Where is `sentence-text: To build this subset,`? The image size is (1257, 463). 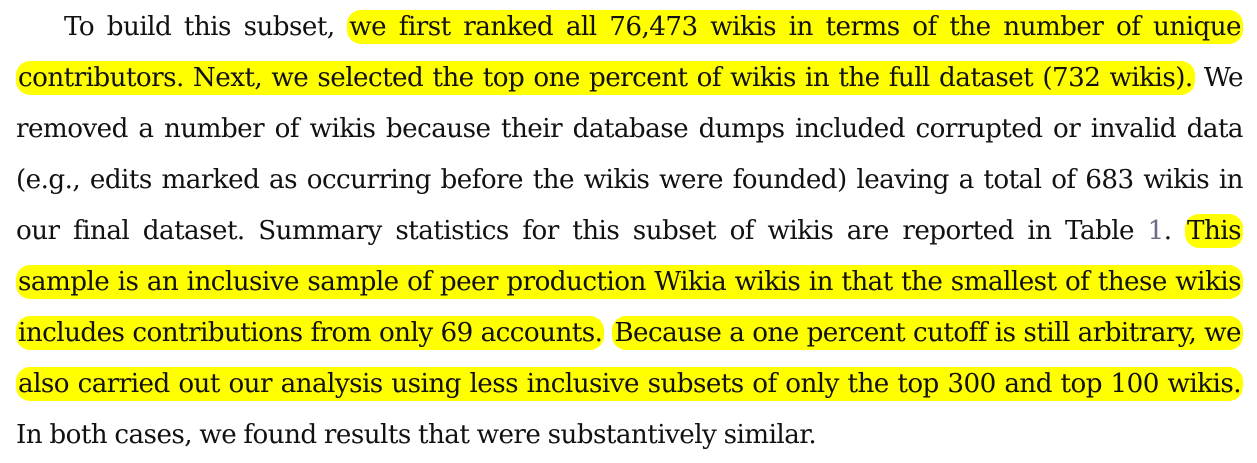
sentence-text: To build this subset, is located at coordinates (206, 27).